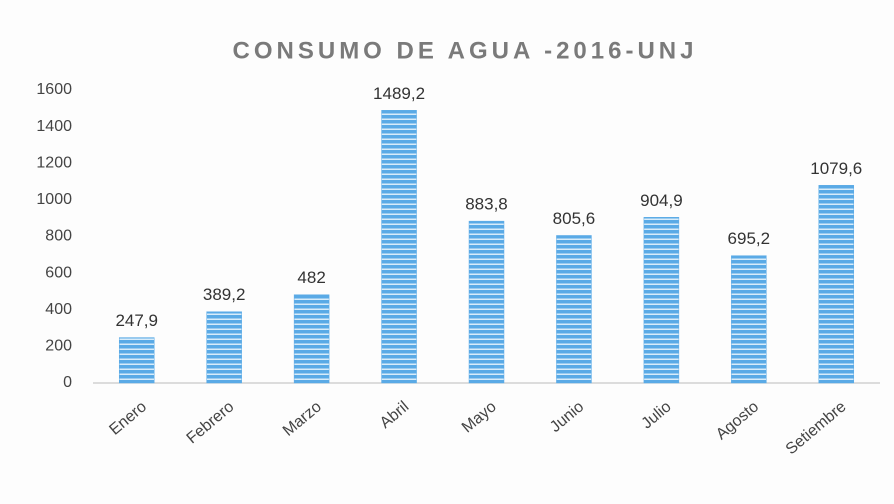 This screenshot has height=504, width=894. Describe the element at coordinates (657, 415) in the screenshot. I see `x-tick-label: Julio` at that location.